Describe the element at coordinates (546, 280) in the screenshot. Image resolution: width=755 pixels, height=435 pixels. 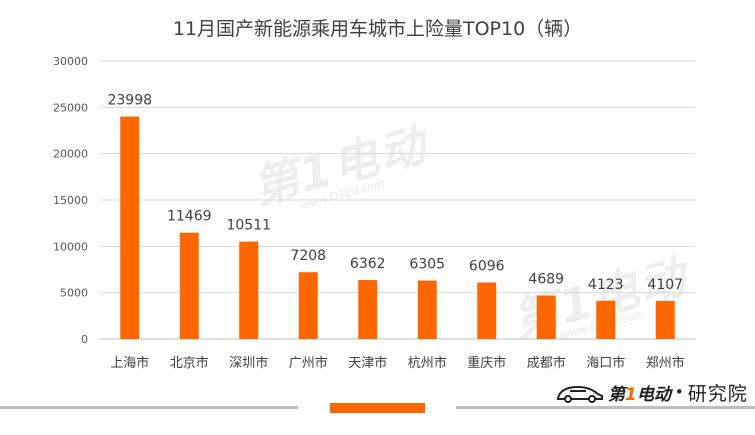
I see `data-label: 4689` at that location.